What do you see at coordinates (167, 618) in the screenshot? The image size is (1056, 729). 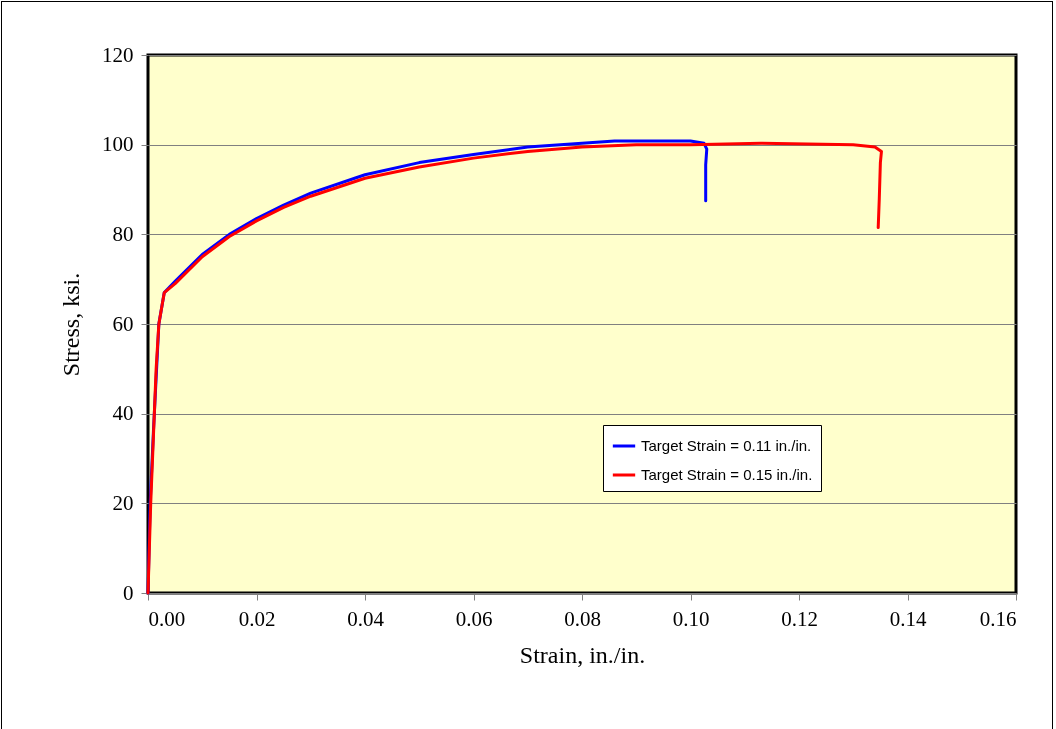 I see `x-tick-label: 0.00` at bounding box center [167, 618].